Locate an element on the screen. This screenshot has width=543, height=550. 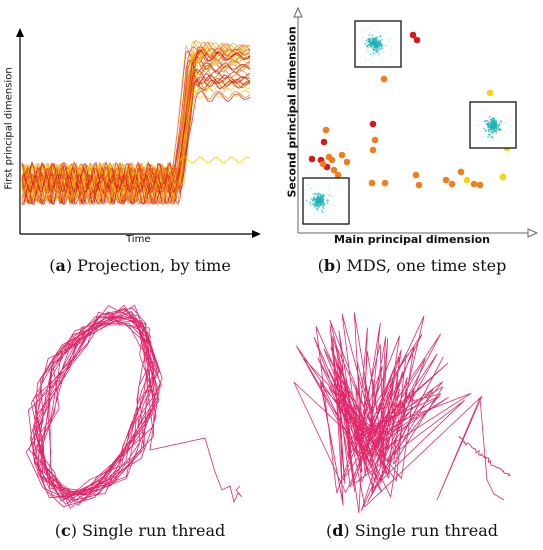
panel-a-x-axis-arrow is located at coordinates (256, 234).